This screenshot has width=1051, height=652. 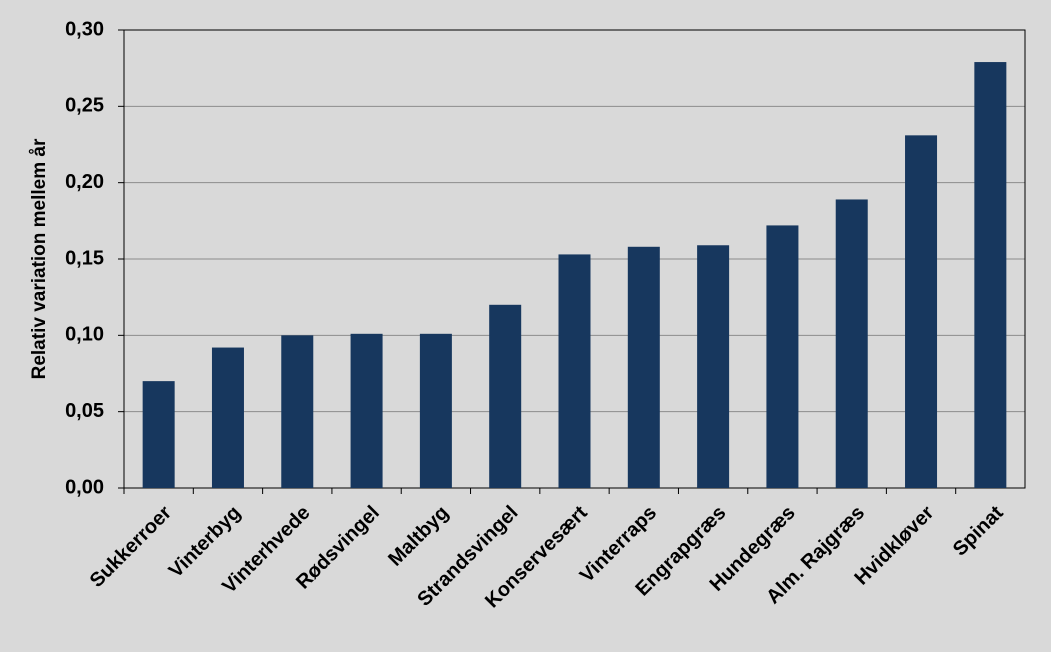 What do you see at coordinates (84, 335) in the screenshot?
I see `y-tick-label: 0,10` at bounding box center [84, 335].